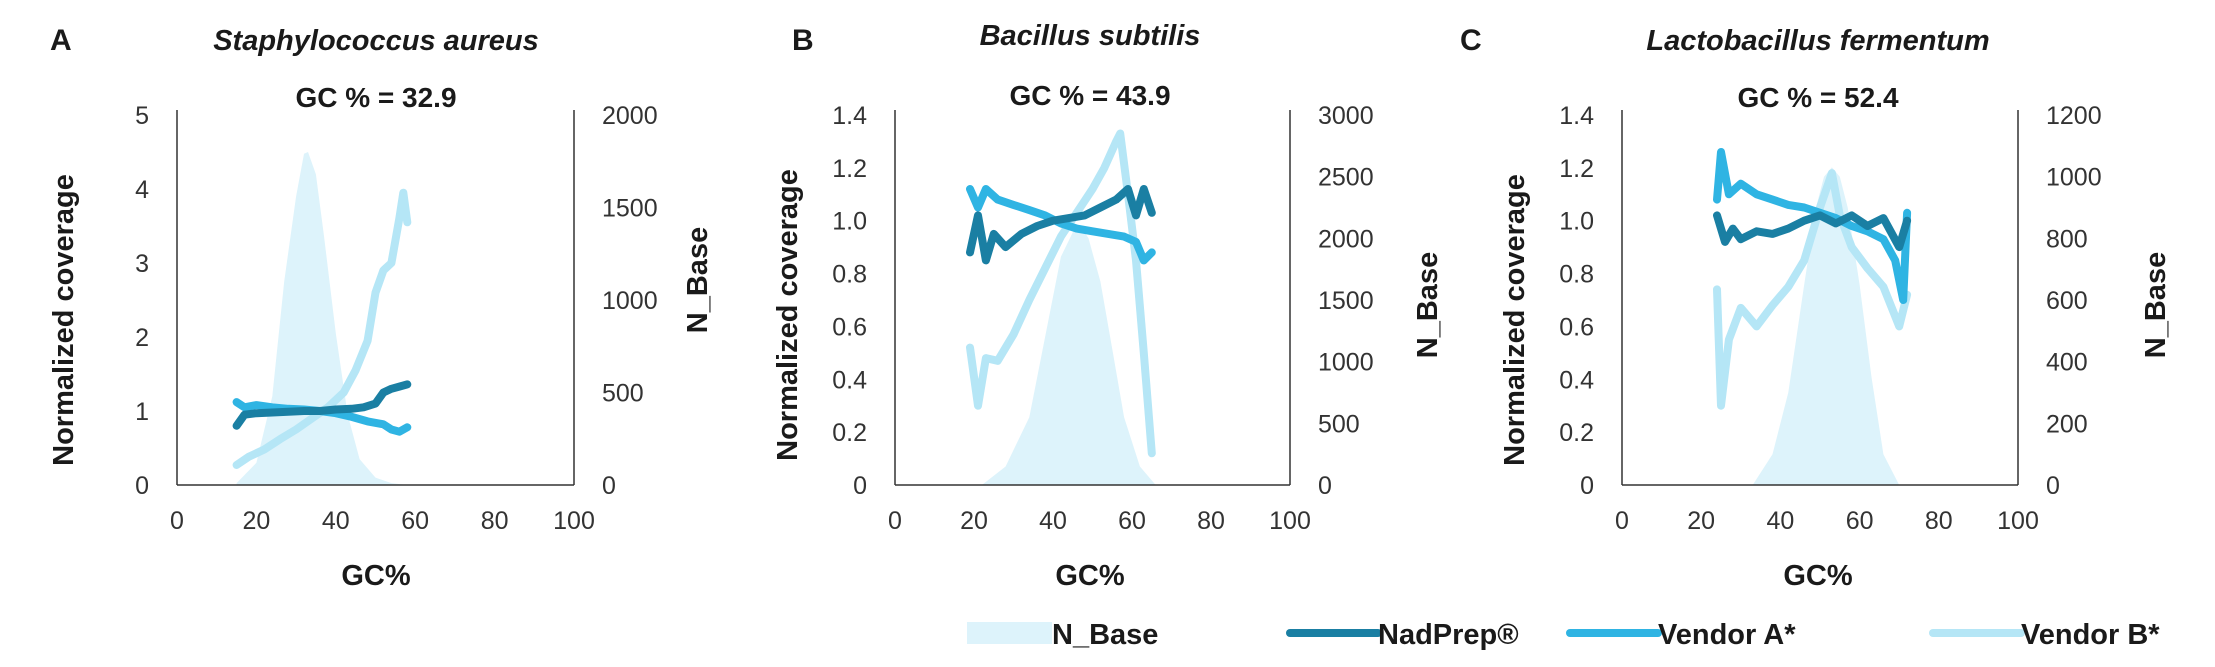 The height and width of the screenshot is (667, 2215). Describe the element at coordinates (142, 190) in the screenshot. I see `y-tick-label: 4` at that location.